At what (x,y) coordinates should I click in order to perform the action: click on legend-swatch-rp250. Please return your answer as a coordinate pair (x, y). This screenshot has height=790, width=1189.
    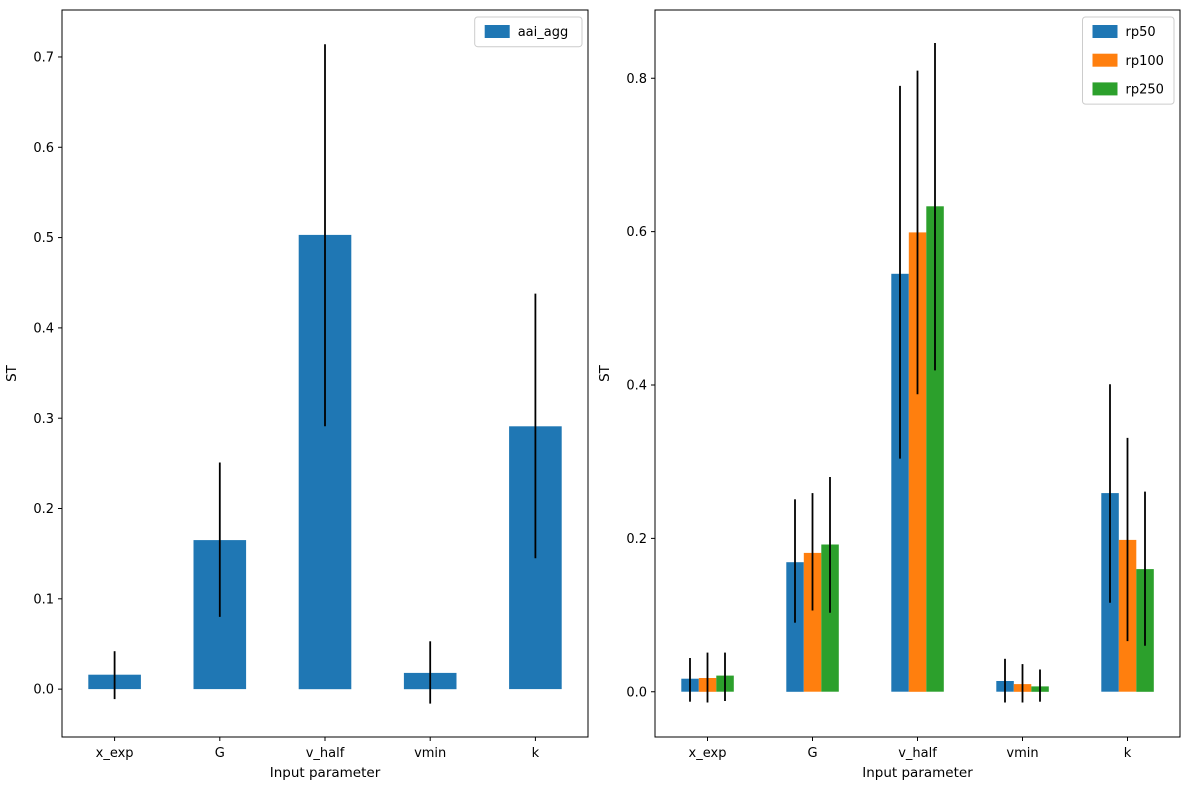
    Looking at the image, I should click on (1105, 89).